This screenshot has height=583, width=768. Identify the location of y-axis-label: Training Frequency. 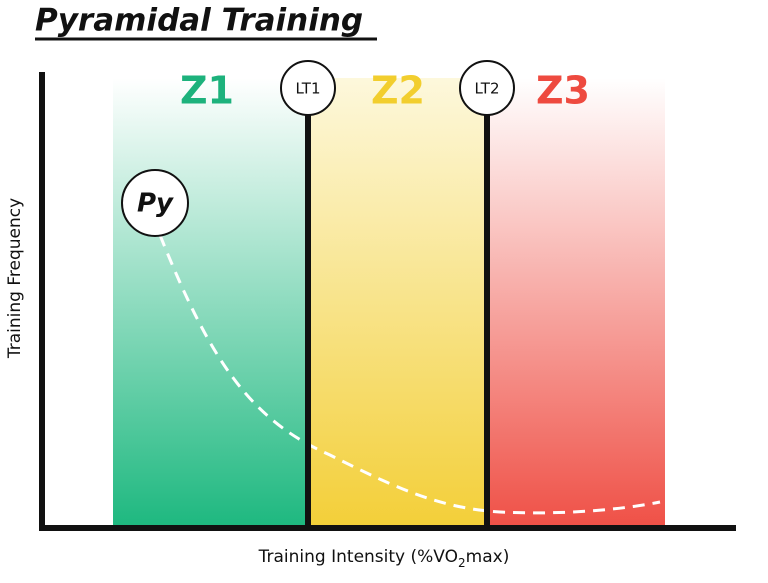
(15, 278).